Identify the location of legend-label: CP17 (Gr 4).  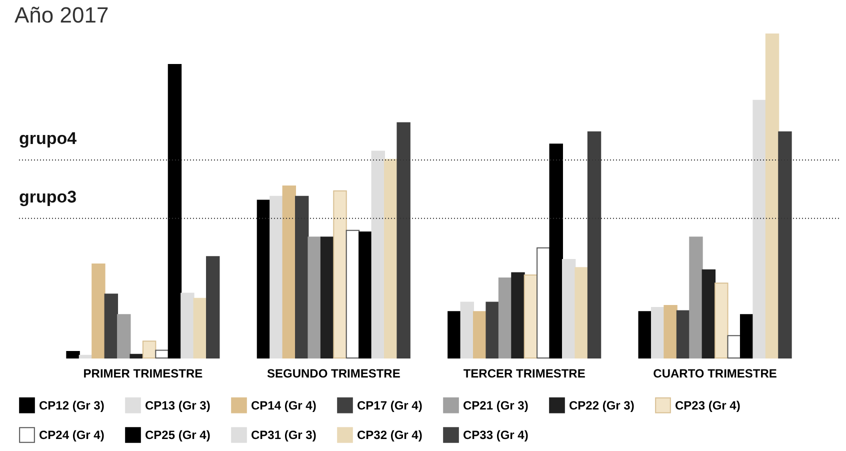
(389, 405).